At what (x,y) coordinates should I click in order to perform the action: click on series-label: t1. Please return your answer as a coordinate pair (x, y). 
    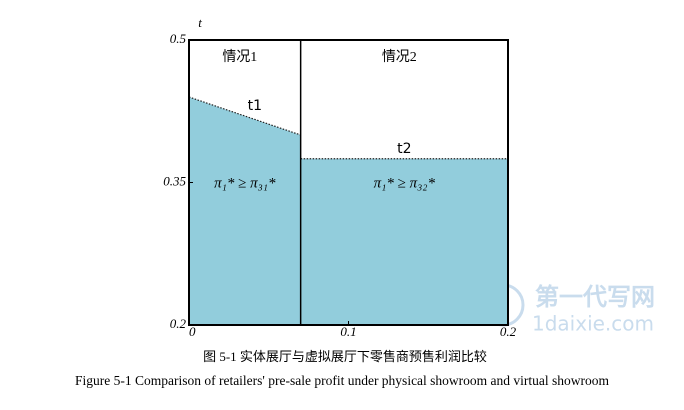
    Looking at the image, I should click on (255, 106).